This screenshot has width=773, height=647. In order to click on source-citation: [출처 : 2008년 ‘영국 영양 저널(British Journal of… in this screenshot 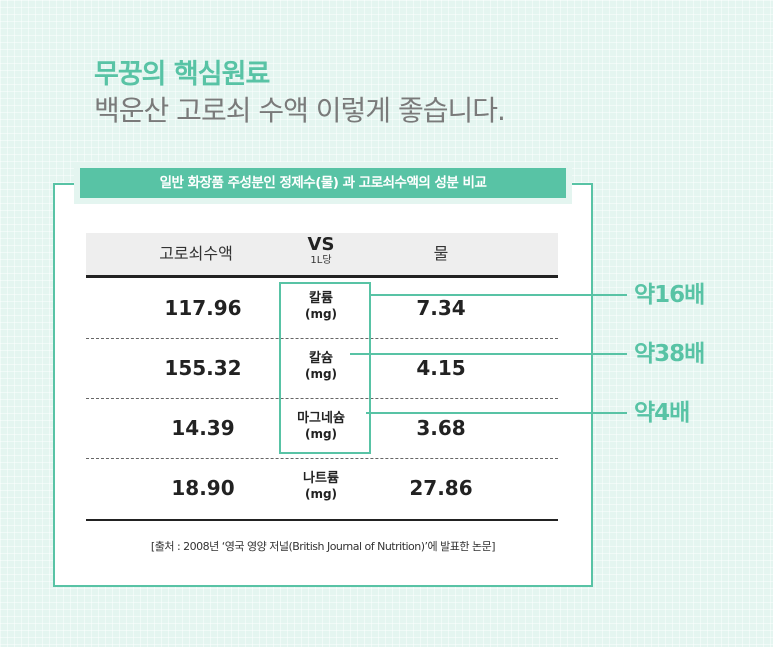, I will do `click(323, 546)`.